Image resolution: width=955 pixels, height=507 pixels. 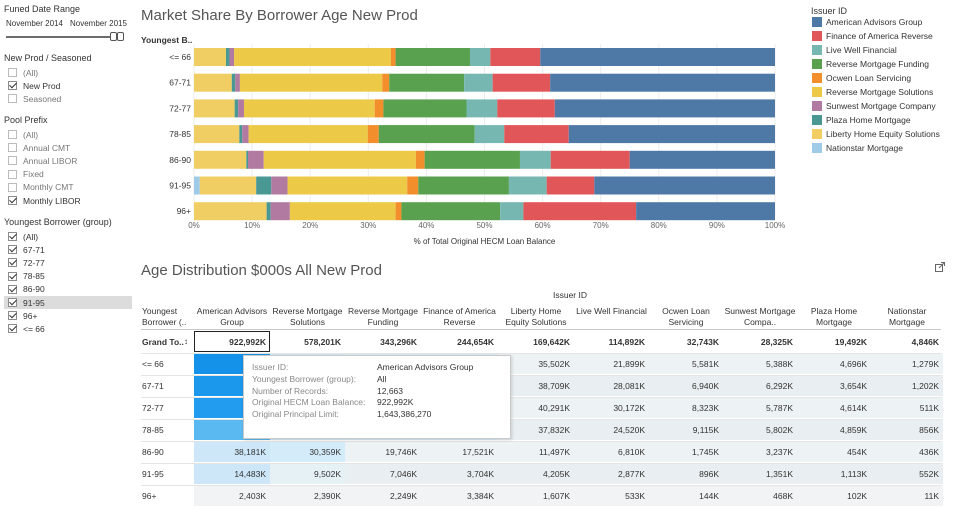 What do you see at coordinates (907, 341) in the screenshot?
I see `table-cell: 4,846K` at bounding box center [907, 341].